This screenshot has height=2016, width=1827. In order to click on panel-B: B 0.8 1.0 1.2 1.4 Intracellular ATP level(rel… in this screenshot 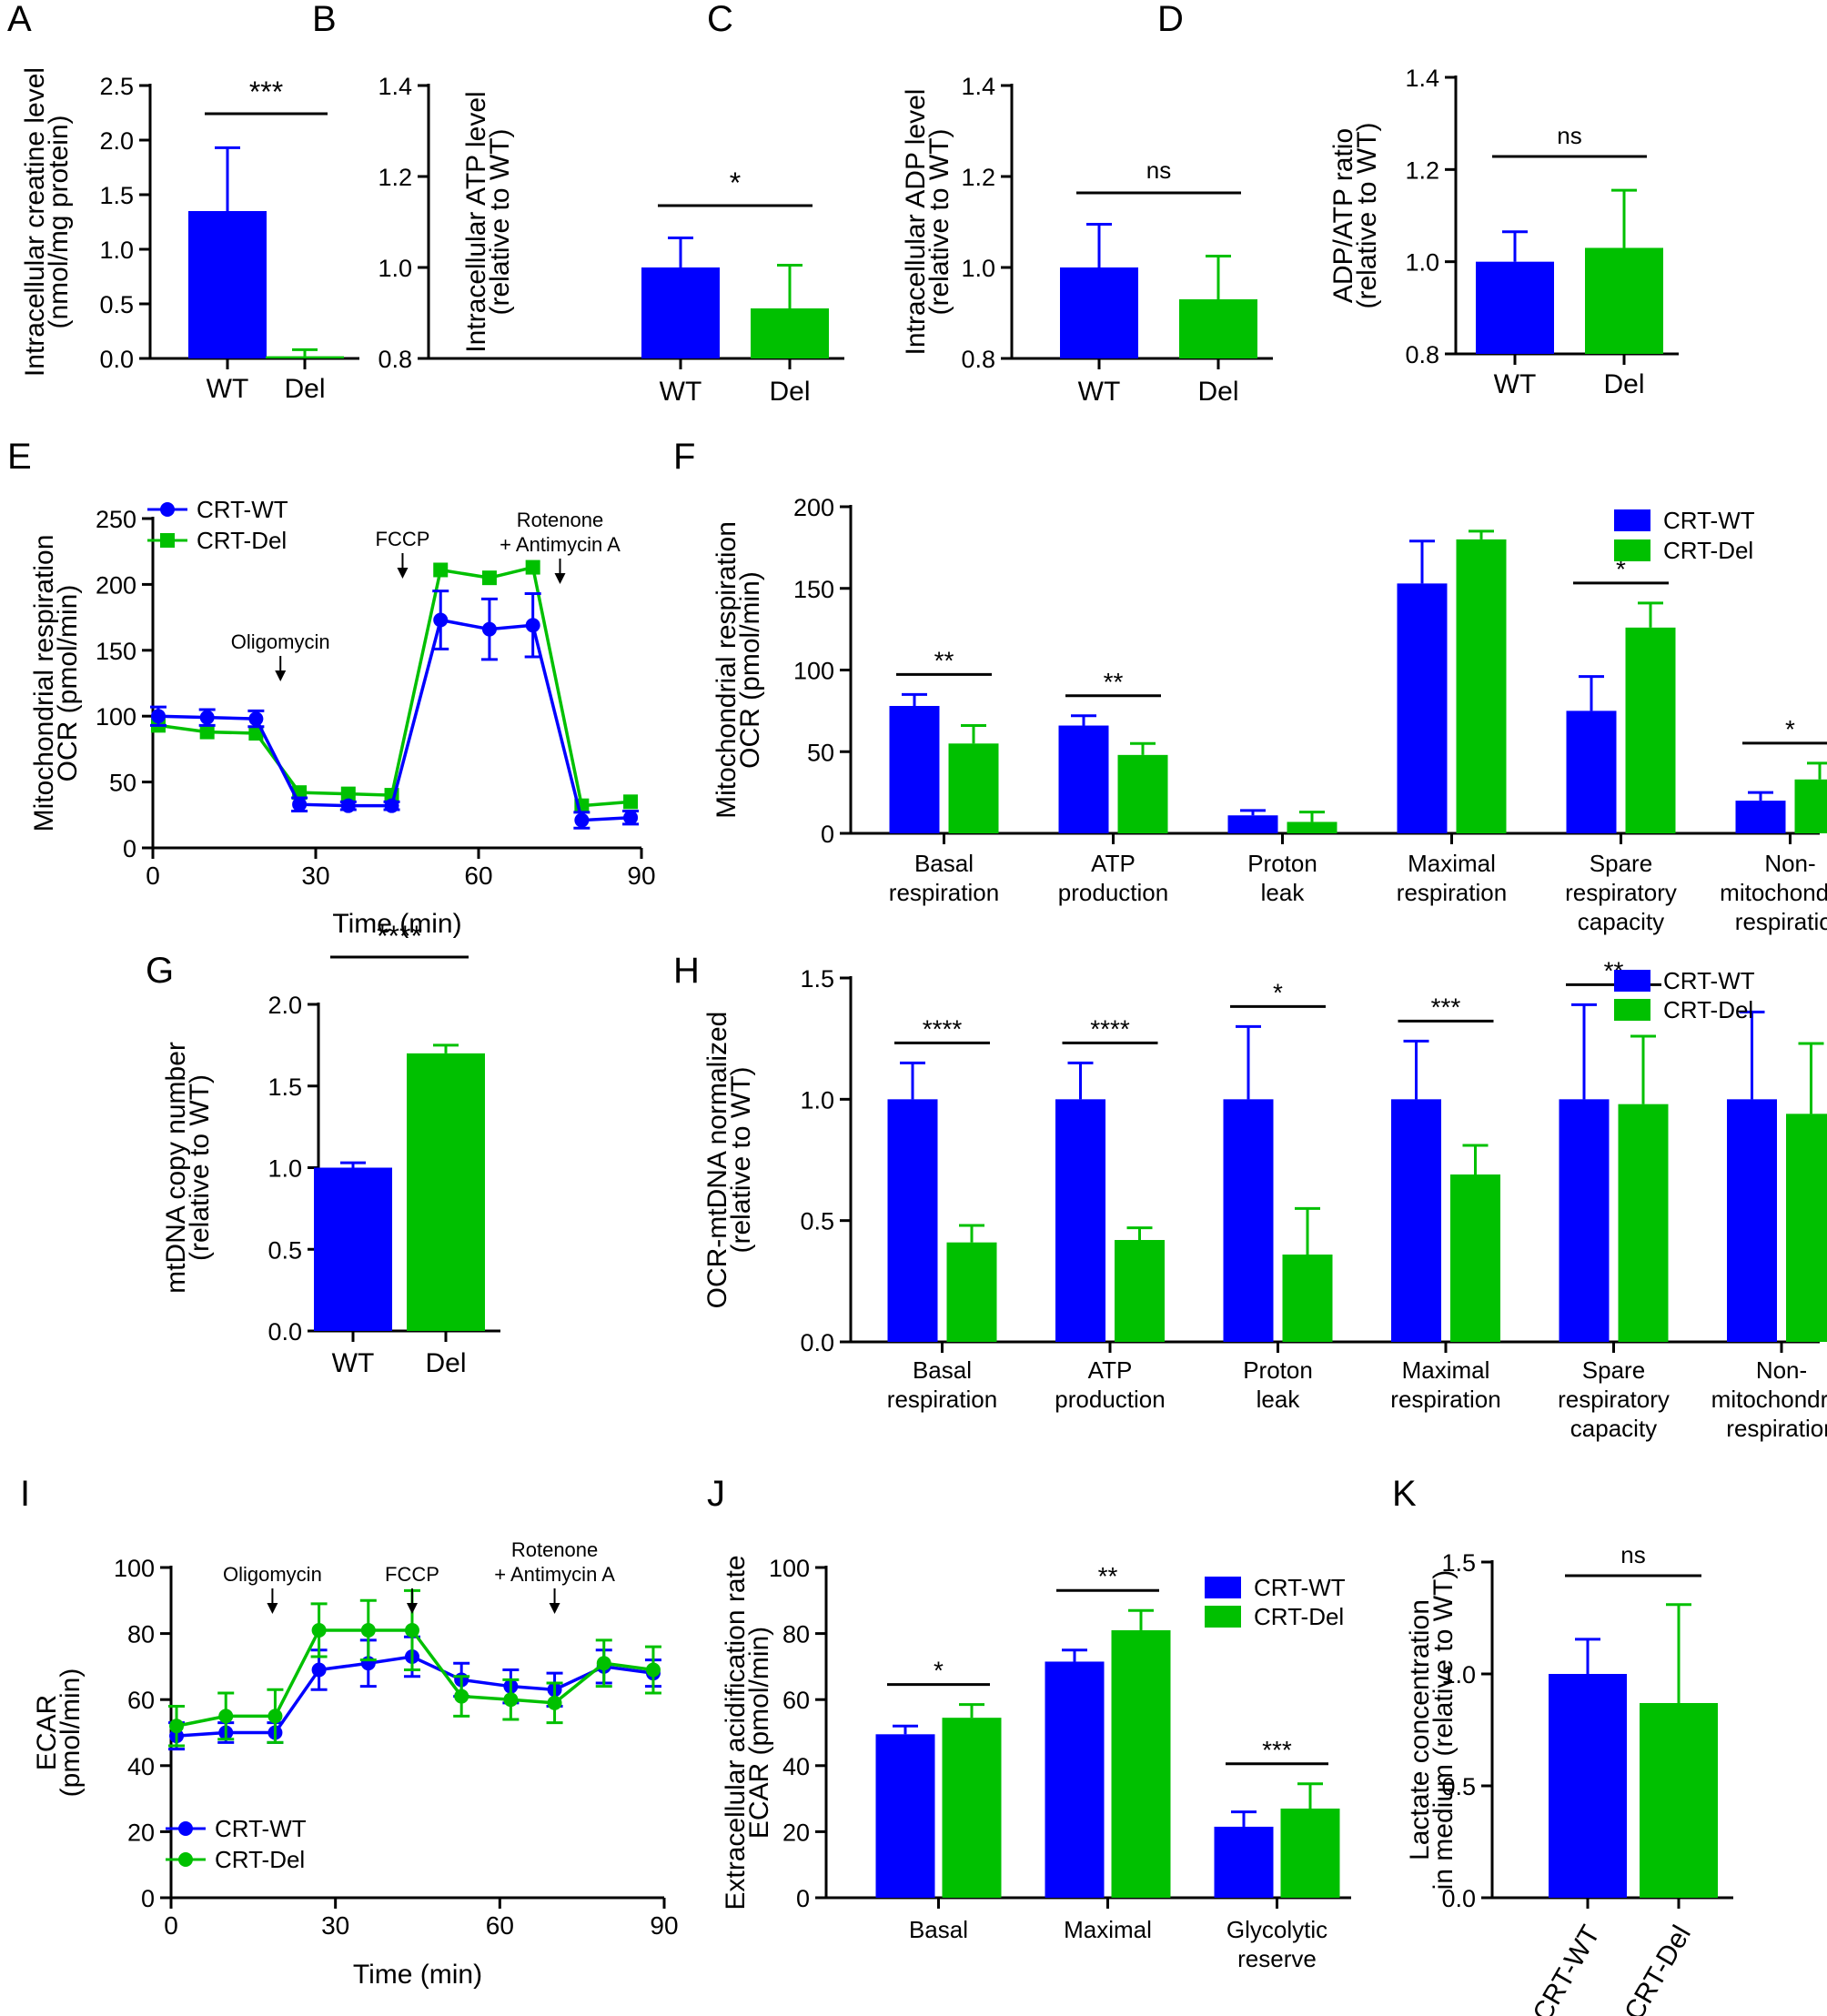, I will do `click(578, 204)`.